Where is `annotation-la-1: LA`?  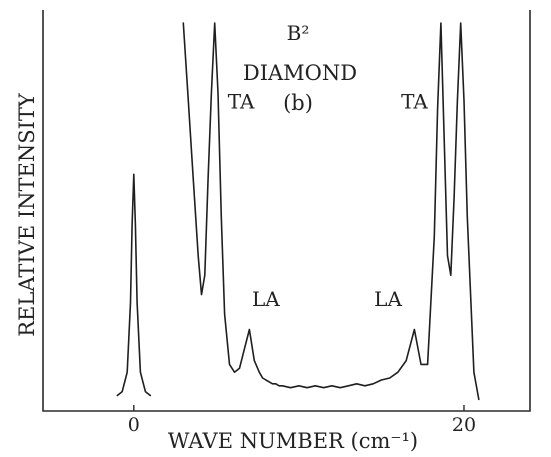 annotation-la-1: LA is located at coordinates (266, 299).